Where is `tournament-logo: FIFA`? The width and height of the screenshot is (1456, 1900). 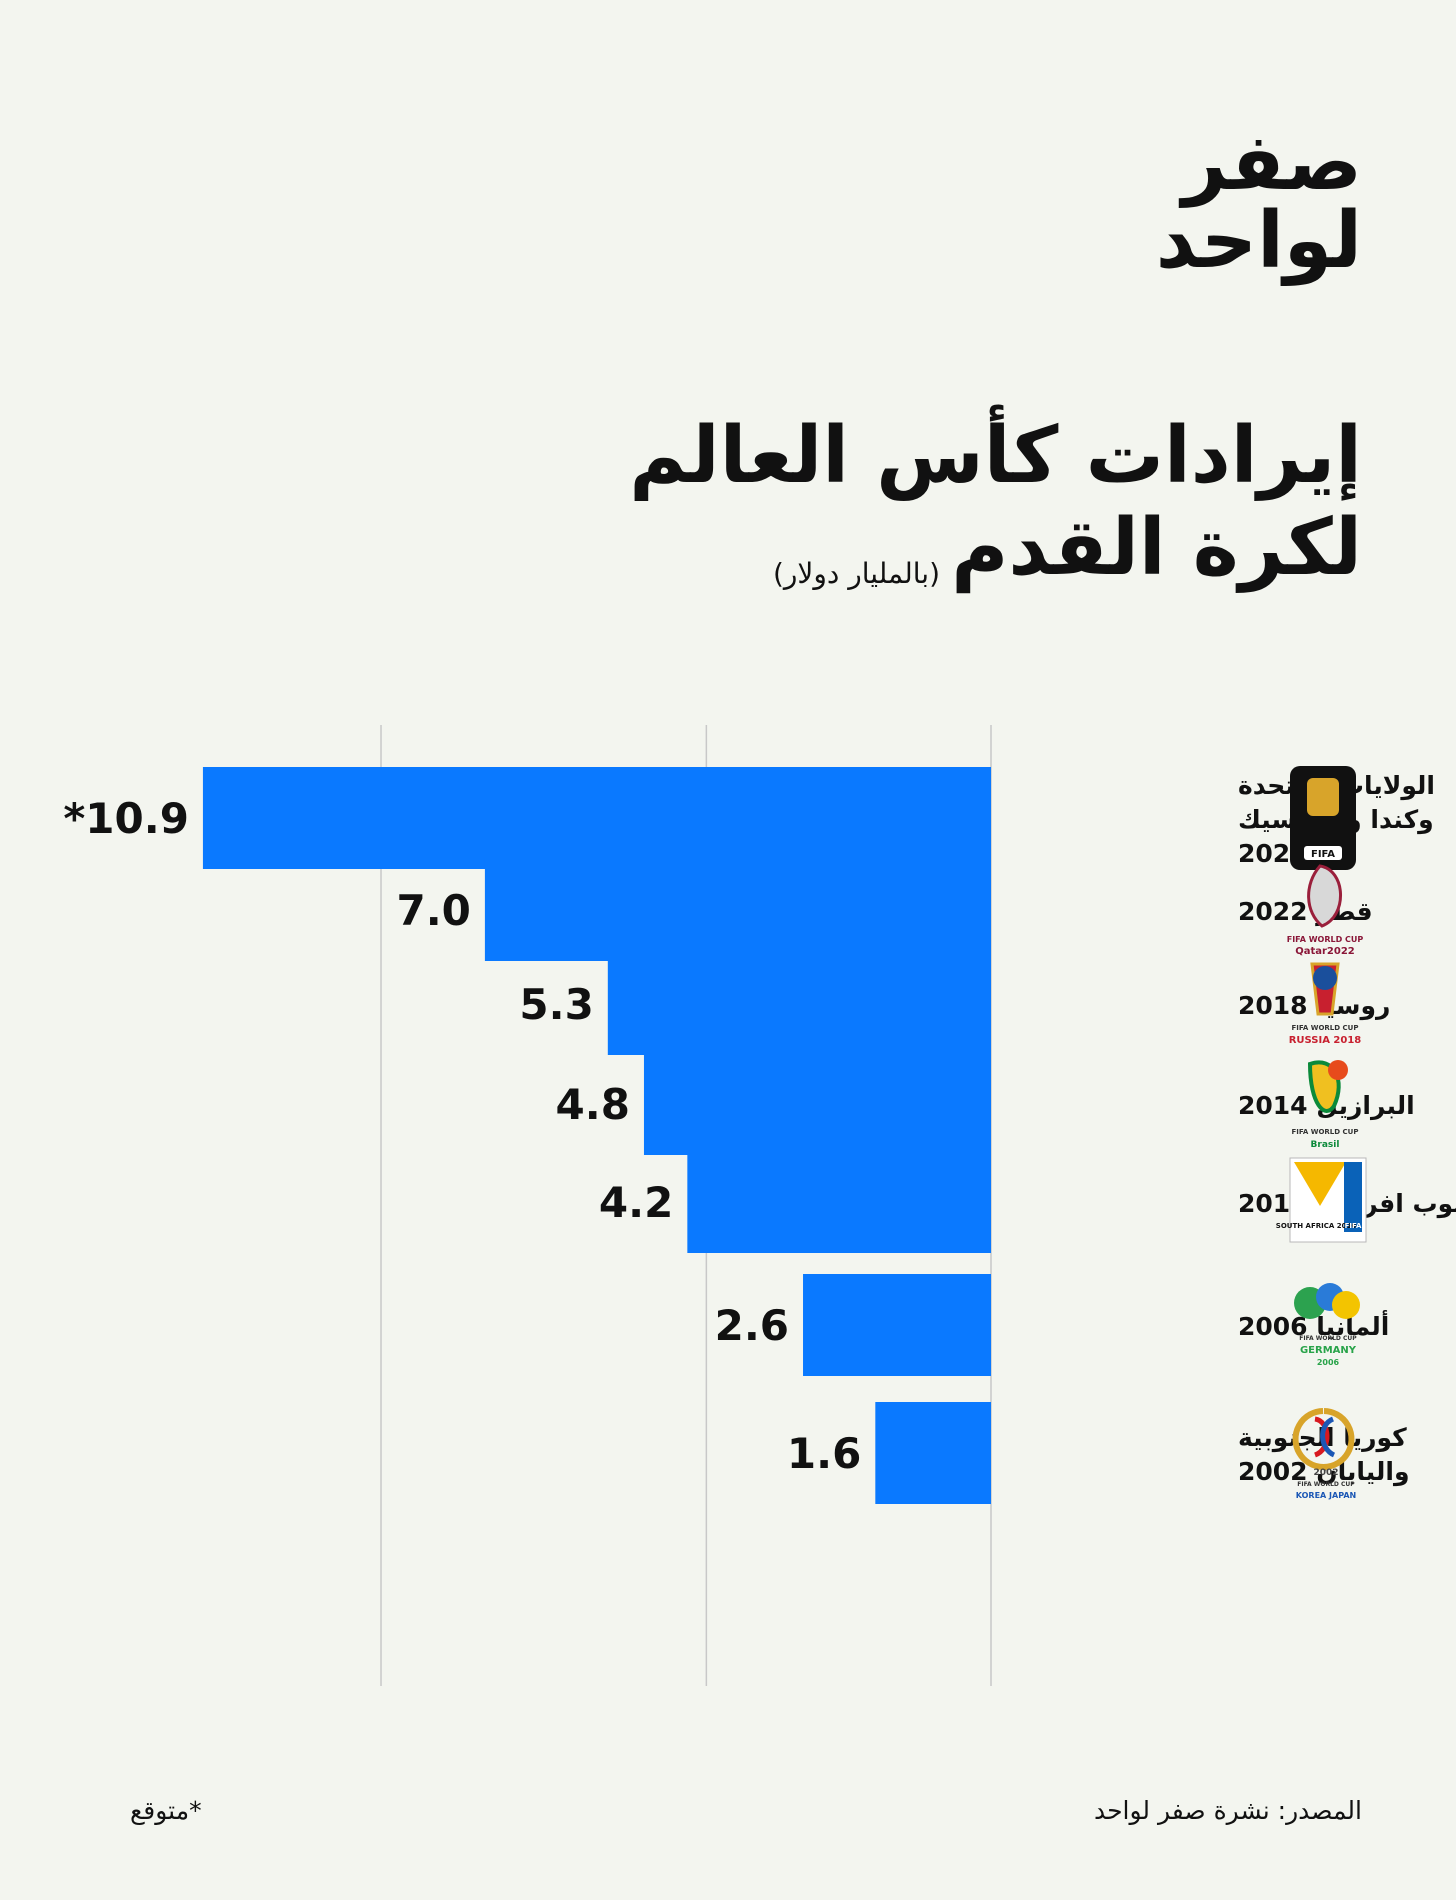
tournament-logo: FIFA is located at coordinates (1323, 818).